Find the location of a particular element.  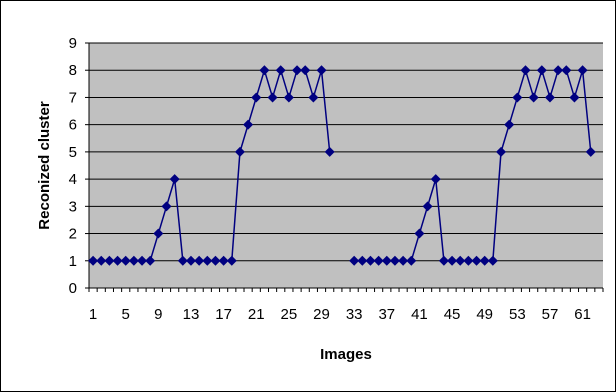

x-tick-label: 33 is located at coordinates (354, 314).